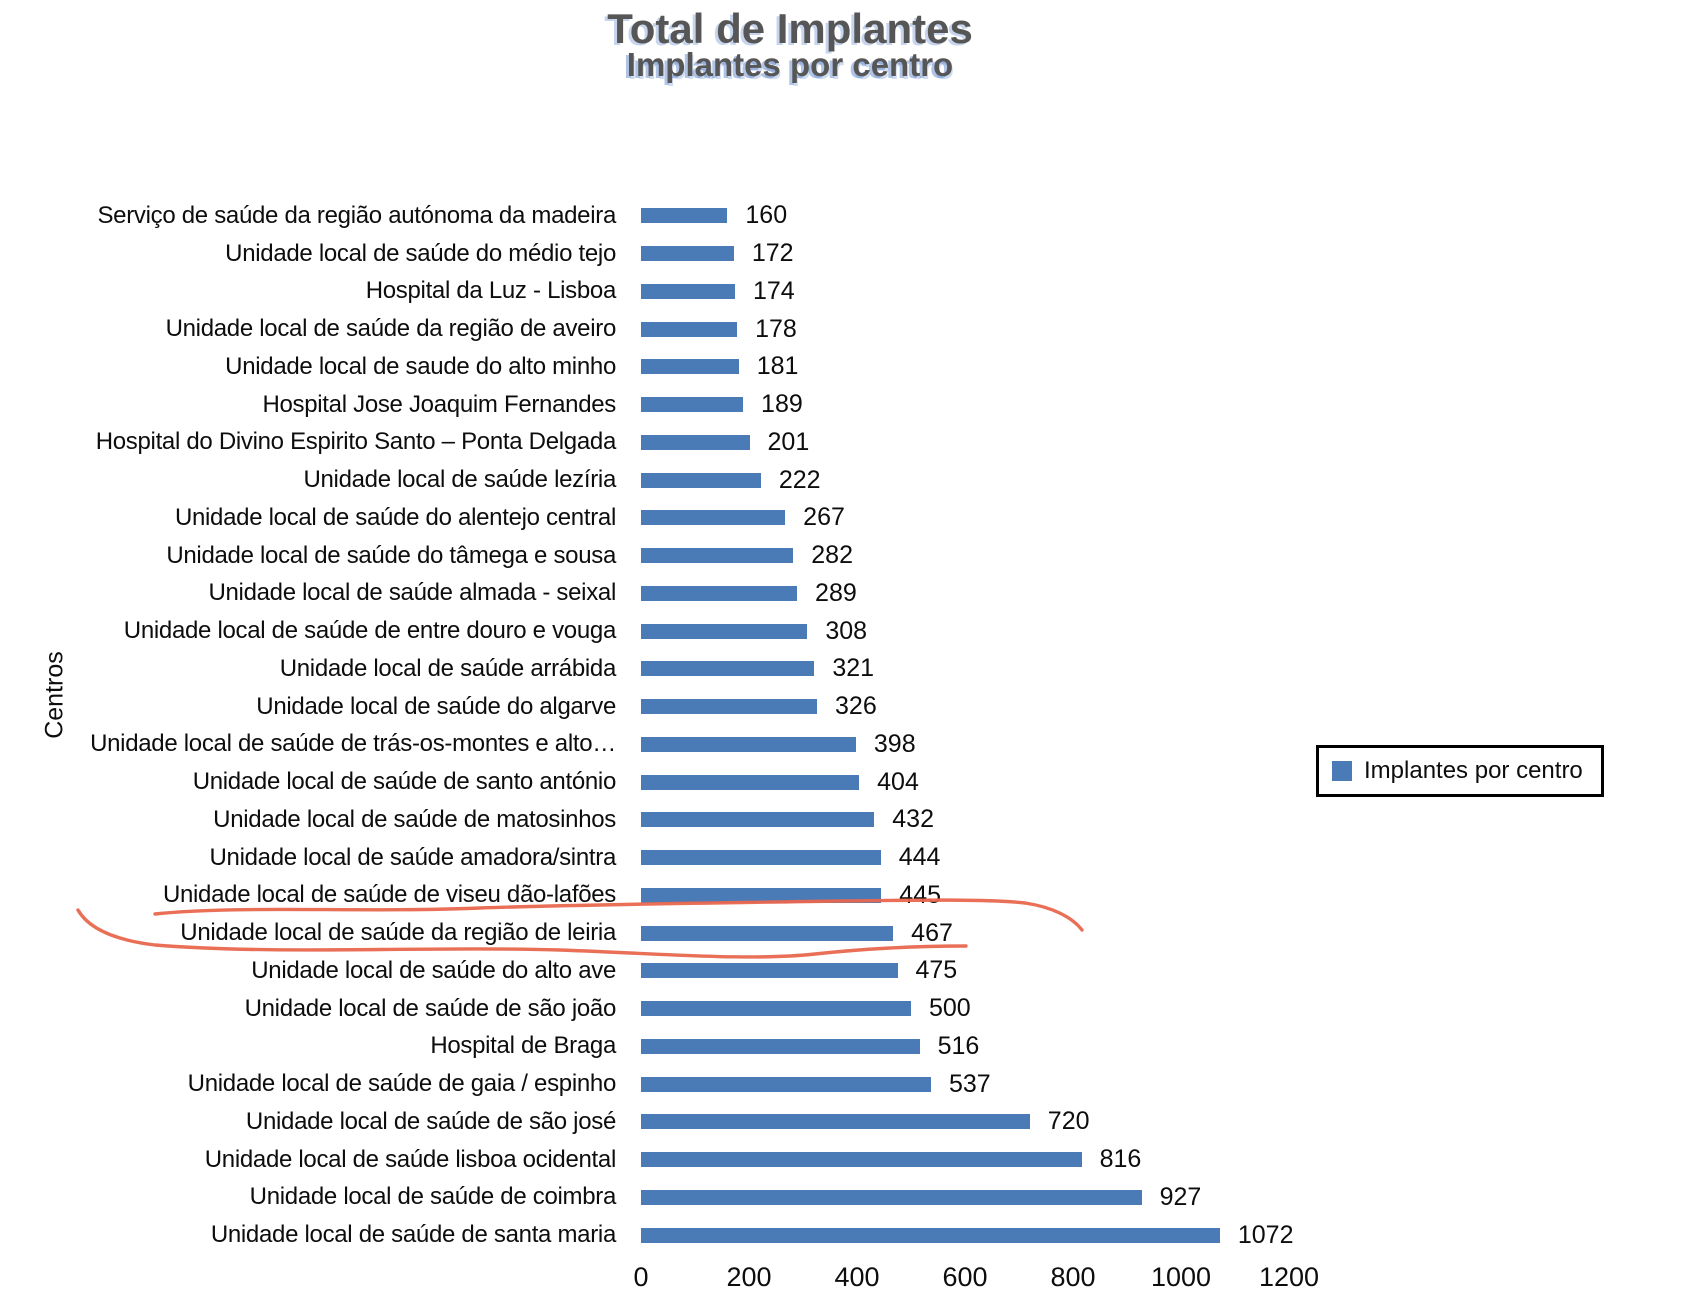 This screenshot has height=1308, width=1700. Describe the element at coordinates (776, 328) in the screenshot. I see `value-label: 178` at that location.